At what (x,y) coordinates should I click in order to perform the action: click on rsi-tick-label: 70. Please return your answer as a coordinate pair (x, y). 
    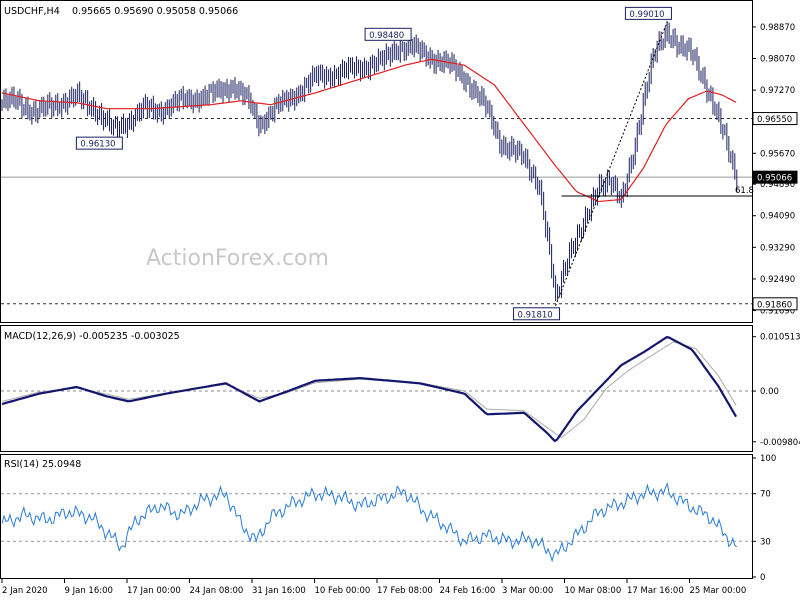
    Looking at the image, I should click on (765, 495).